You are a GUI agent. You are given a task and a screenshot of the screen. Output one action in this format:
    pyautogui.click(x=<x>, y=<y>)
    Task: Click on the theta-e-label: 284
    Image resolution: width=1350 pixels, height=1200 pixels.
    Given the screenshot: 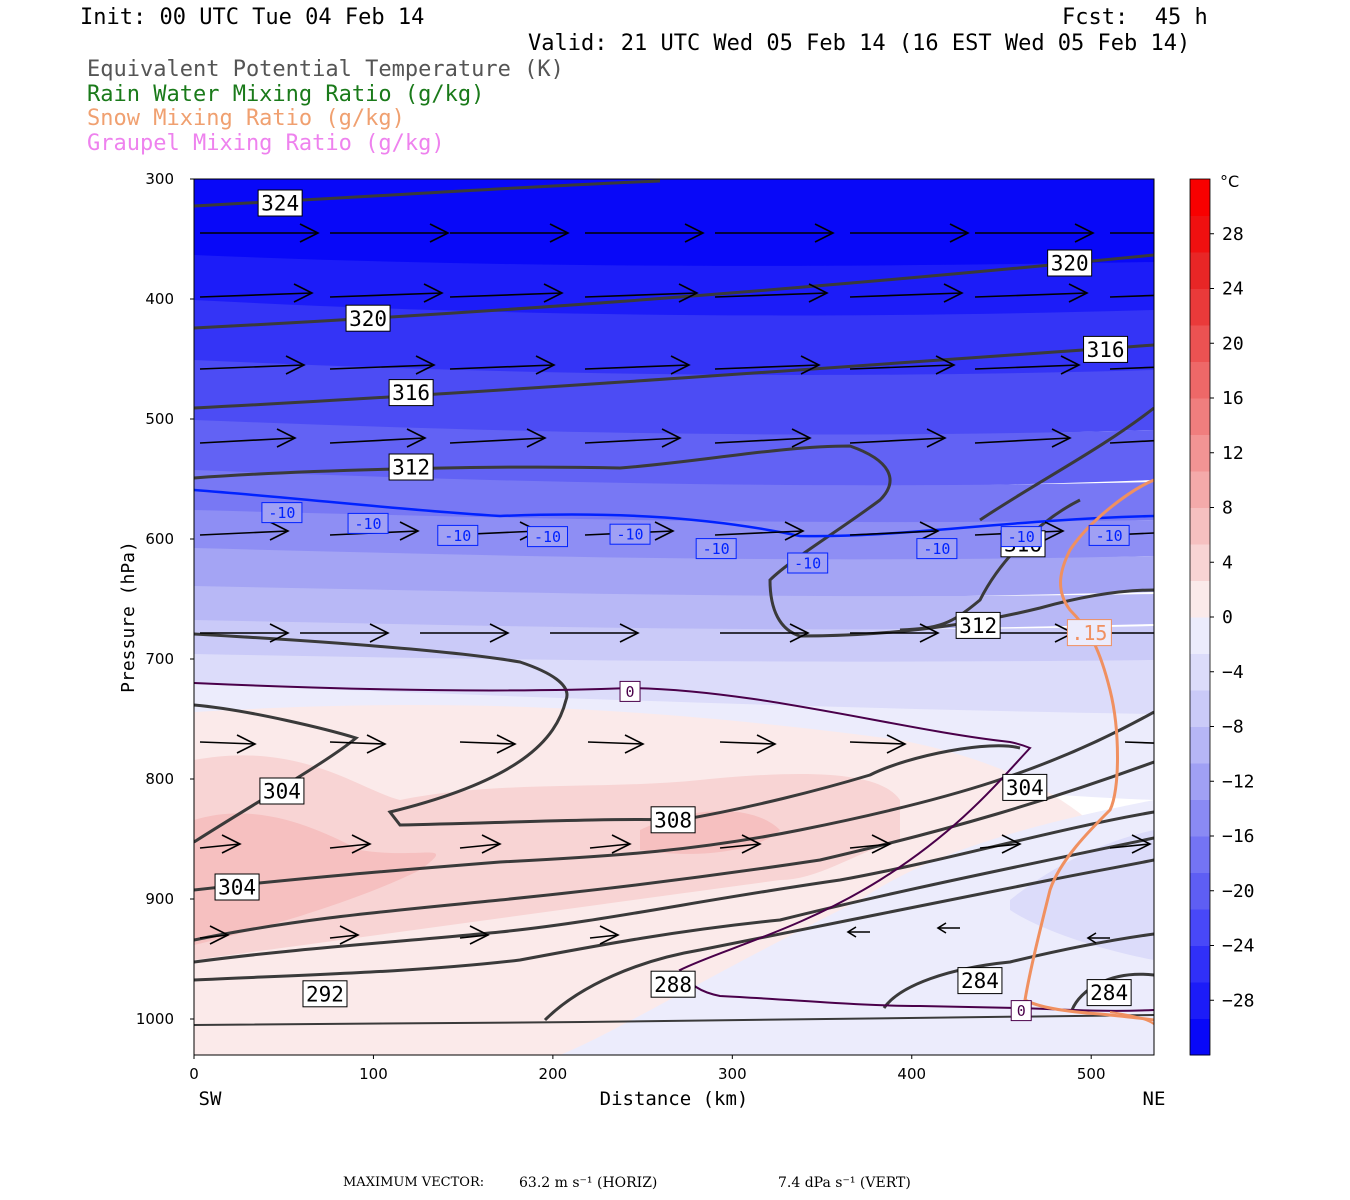 What is the action you would take?
    pyautogui.click(x=980, y=981)
    